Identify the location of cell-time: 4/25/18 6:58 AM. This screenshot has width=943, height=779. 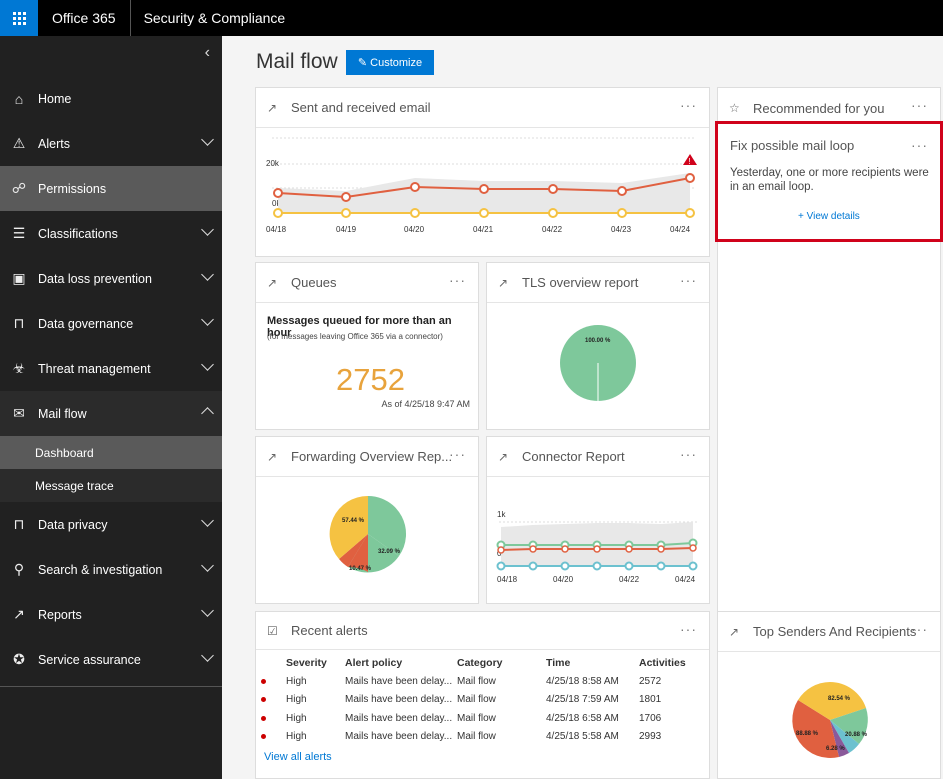
(582, 718).